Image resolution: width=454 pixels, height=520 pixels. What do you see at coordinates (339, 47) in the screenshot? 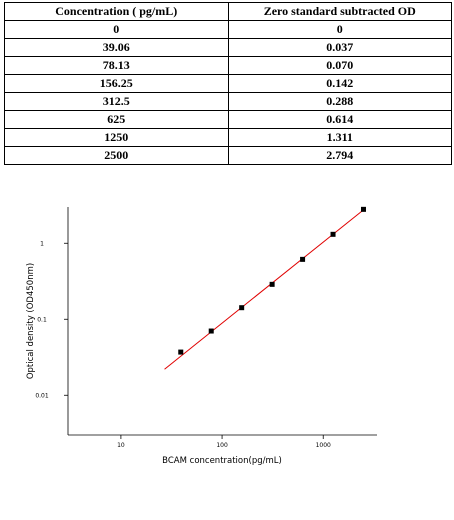
I see `table-cell: 0.037` at bounding box center [339, 47].